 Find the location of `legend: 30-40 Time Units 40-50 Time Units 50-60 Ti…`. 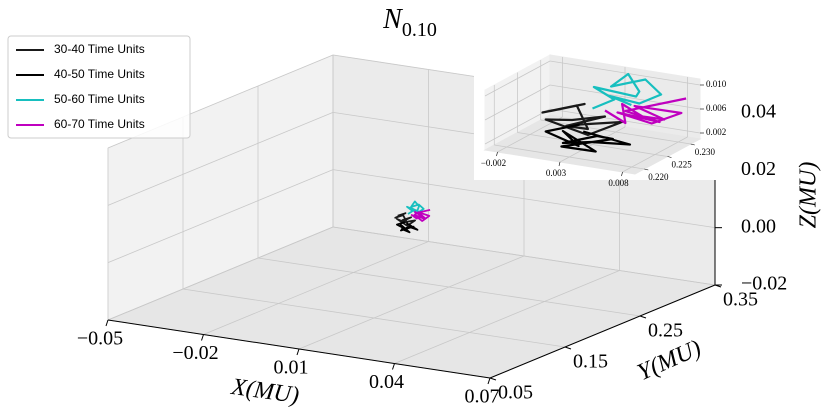

legend: 30-40 Time Units 40-50 Time Units 50-60 Ti… is located at coordinates (99, 87).